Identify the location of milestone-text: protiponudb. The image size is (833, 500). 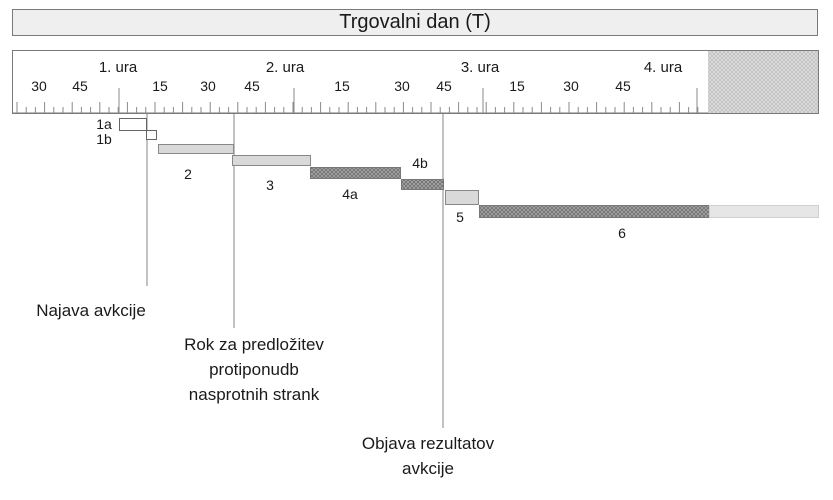
(254, 369).